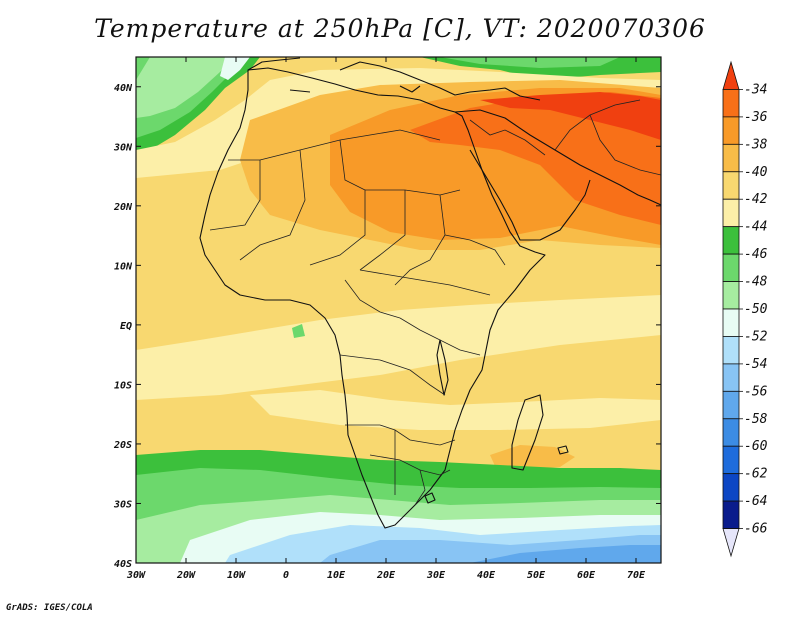 The height and width of the screenshot is (618, 800). I want to click on lon-tick-label: 0, so click(286, 575).